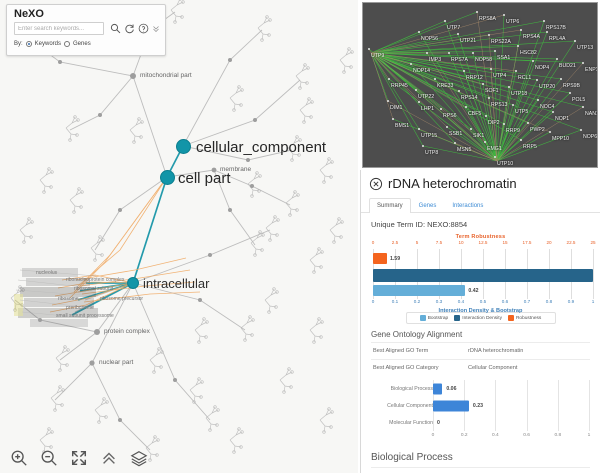 Image resolution: width=600 pixels, height=473 pixels. What do you see at coordinates (493, 368) in the screenshot?
I see `go-category-value: Cellular Component` at bounding box center [493, 368].